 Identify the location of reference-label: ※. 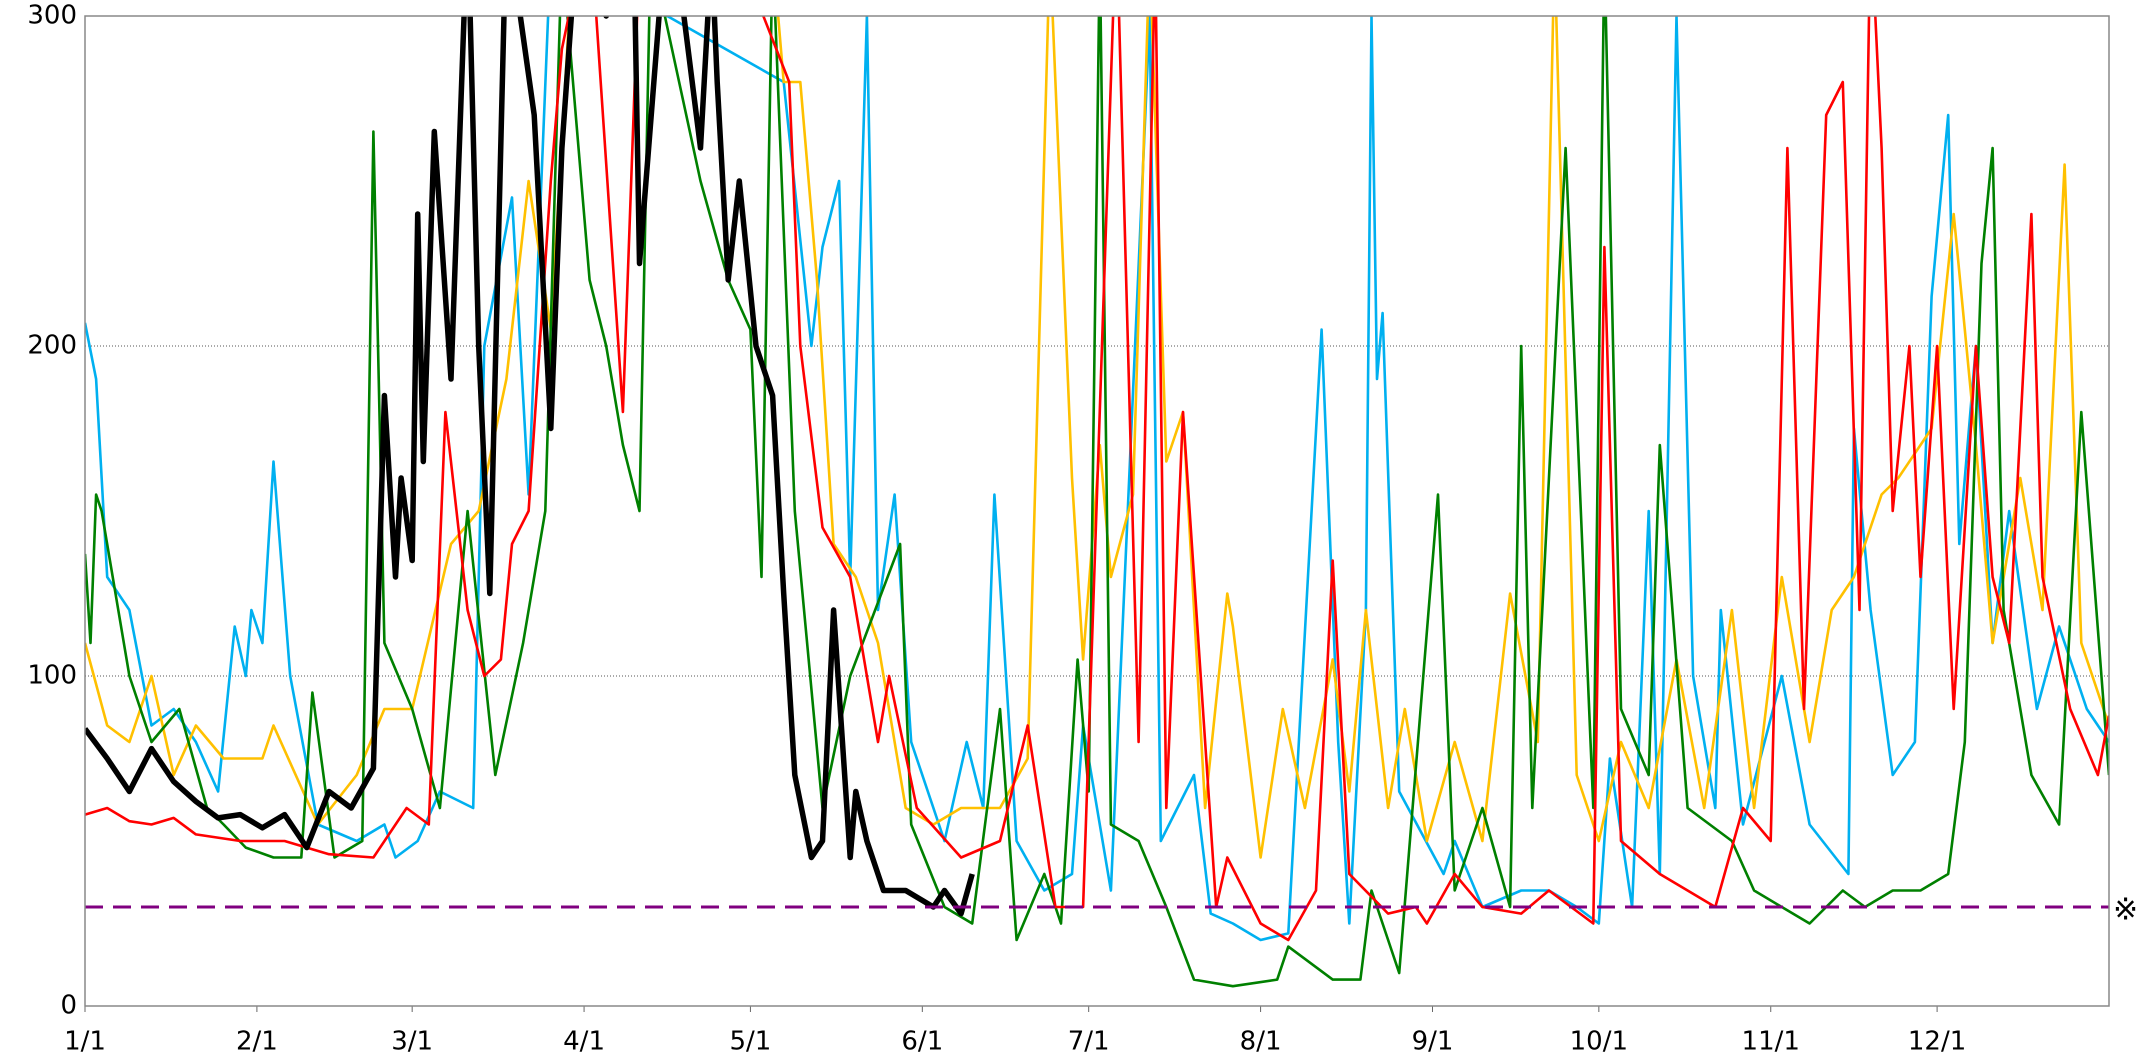
(2125, 910).